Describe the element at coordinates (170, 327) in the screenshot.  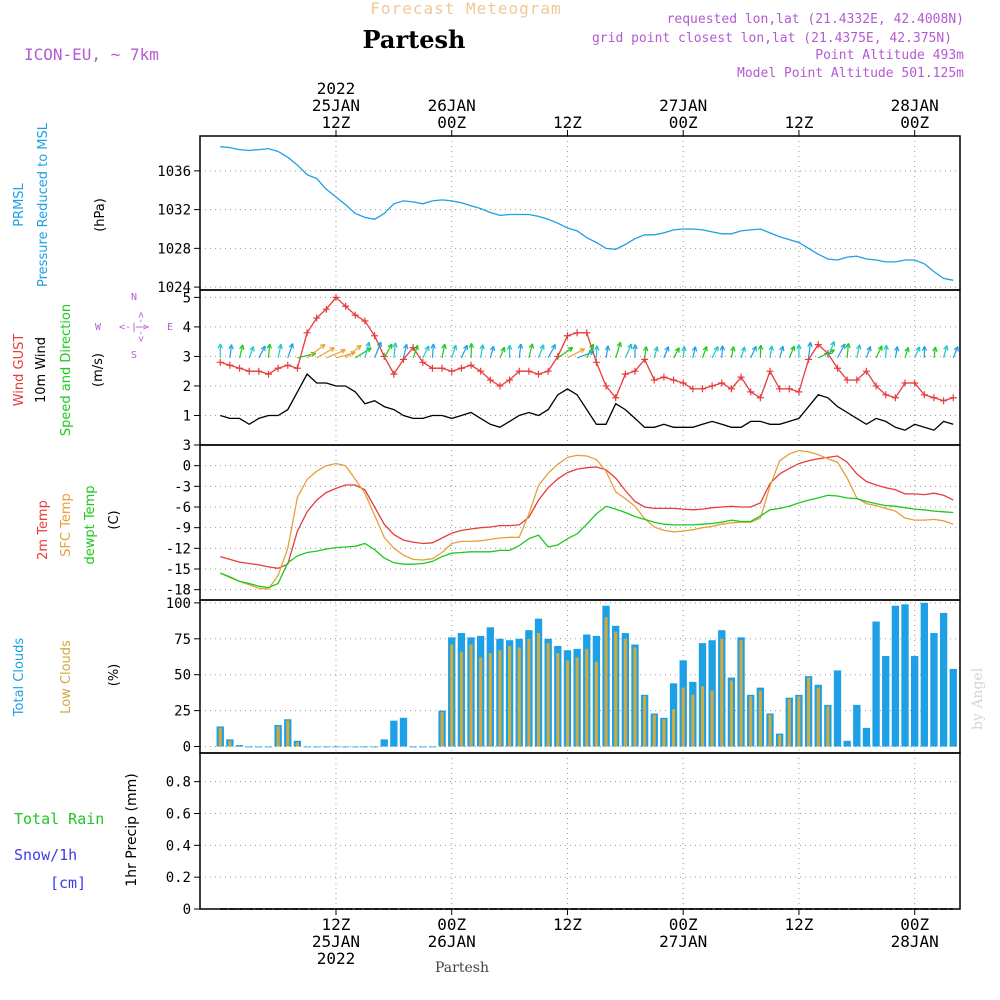
I see `compass-e: E` at that location.